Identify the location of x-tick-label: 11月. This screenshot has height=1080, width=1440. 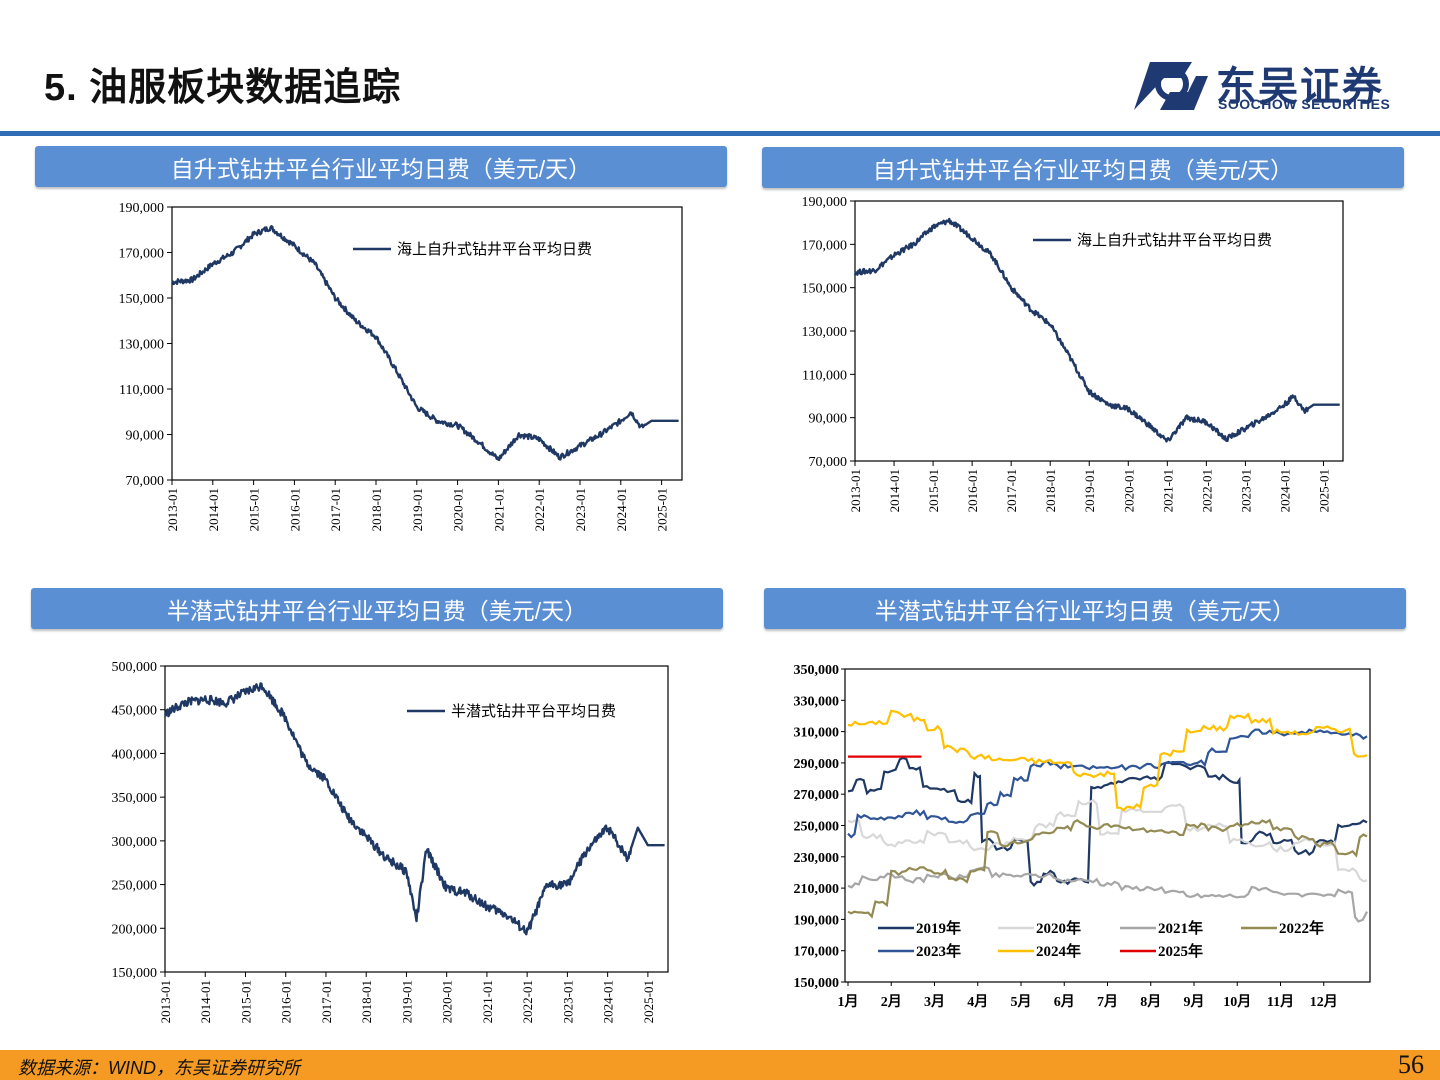
(1280, 1002).